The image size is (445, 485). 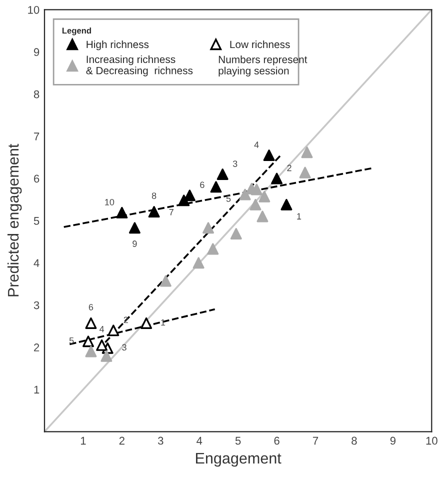 What do you see at coordinates (37, 263) in the screenshot?
I see `y-tick-label: 4` at bounding box center [37, 263].